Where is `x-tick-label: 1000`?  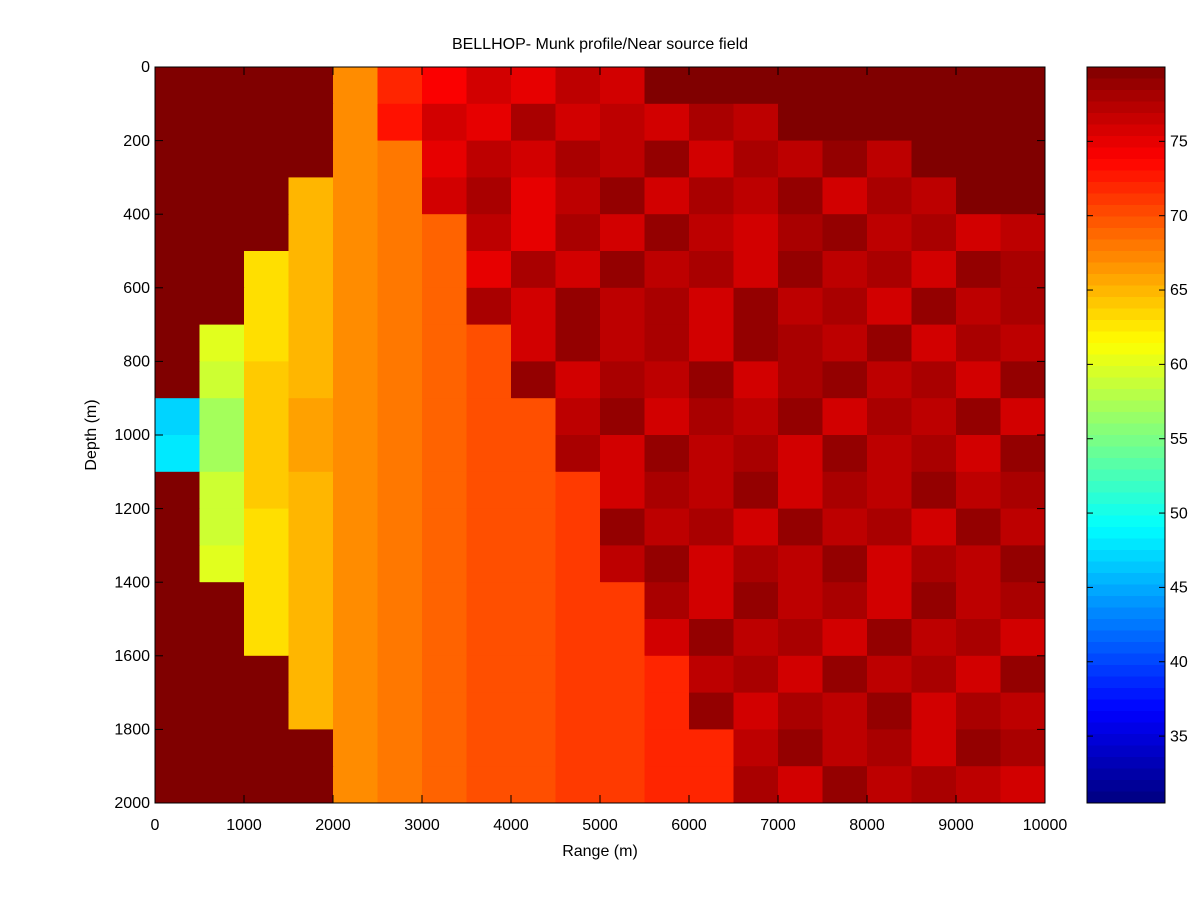
x-tick-label: 1000 is located at coordinates (244, 825).